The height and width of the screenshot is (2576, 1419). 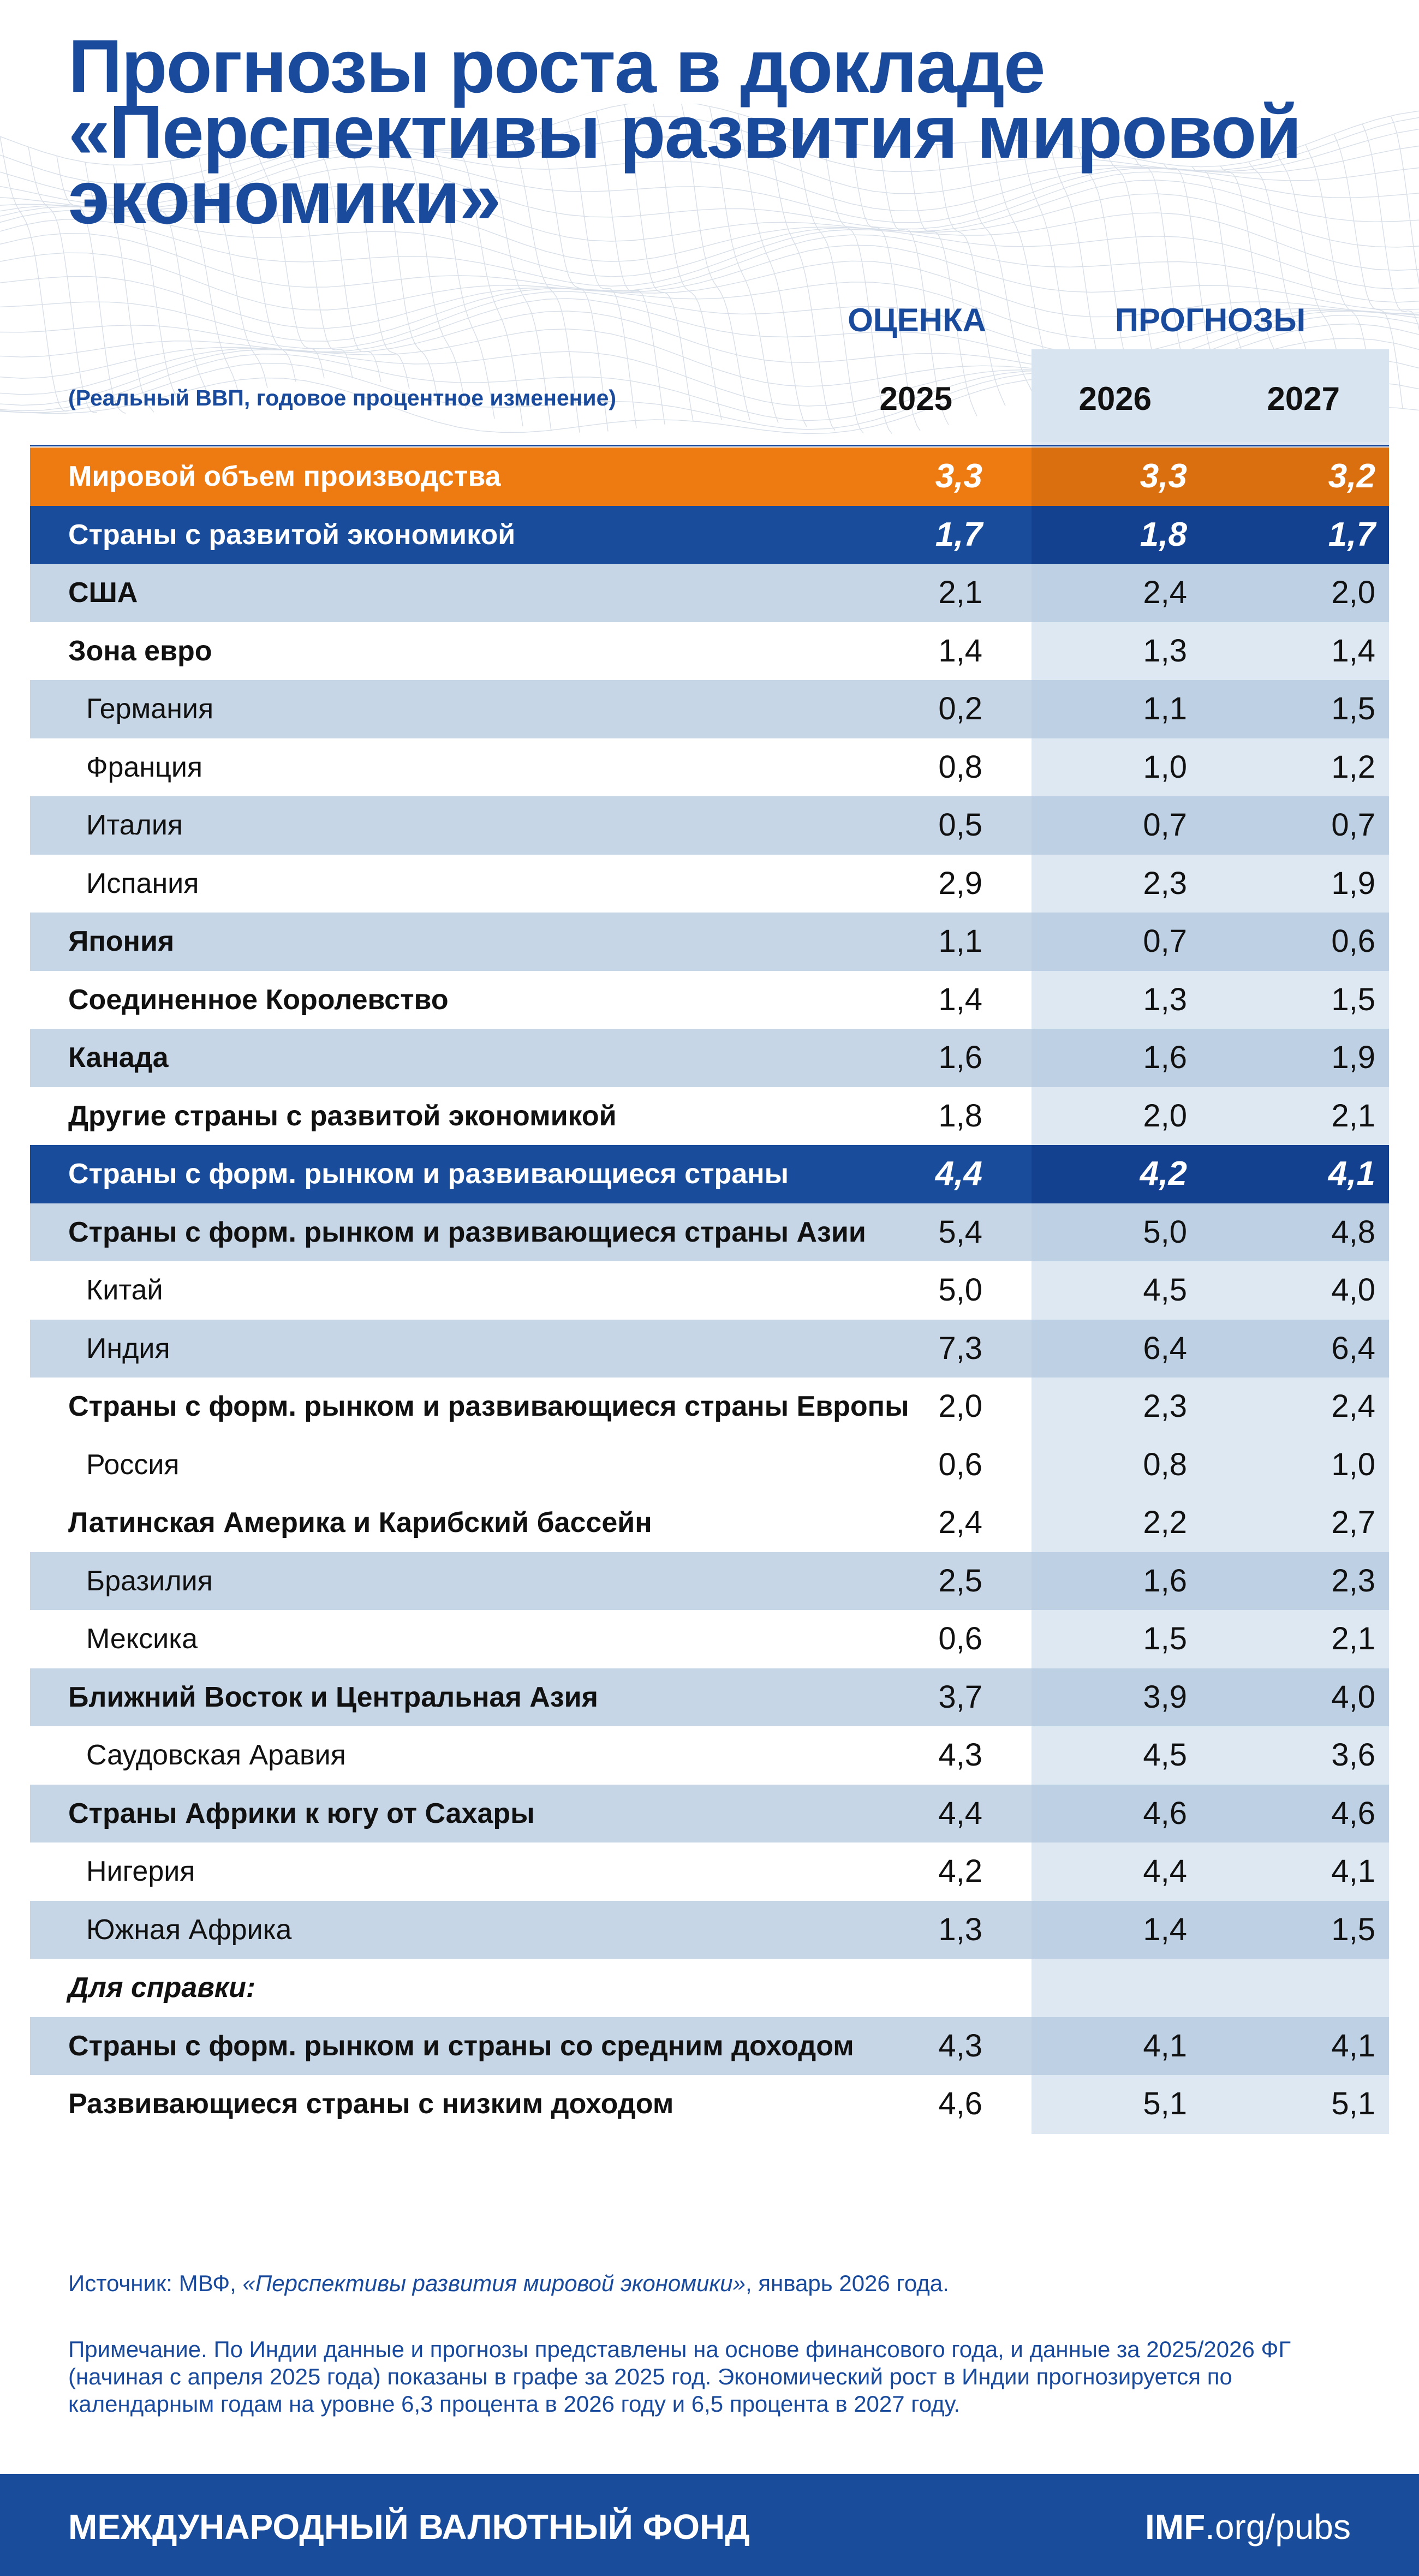 I want to click on table-row: Франция 0,8 1,0 1,2, so click(x=709, y=767).